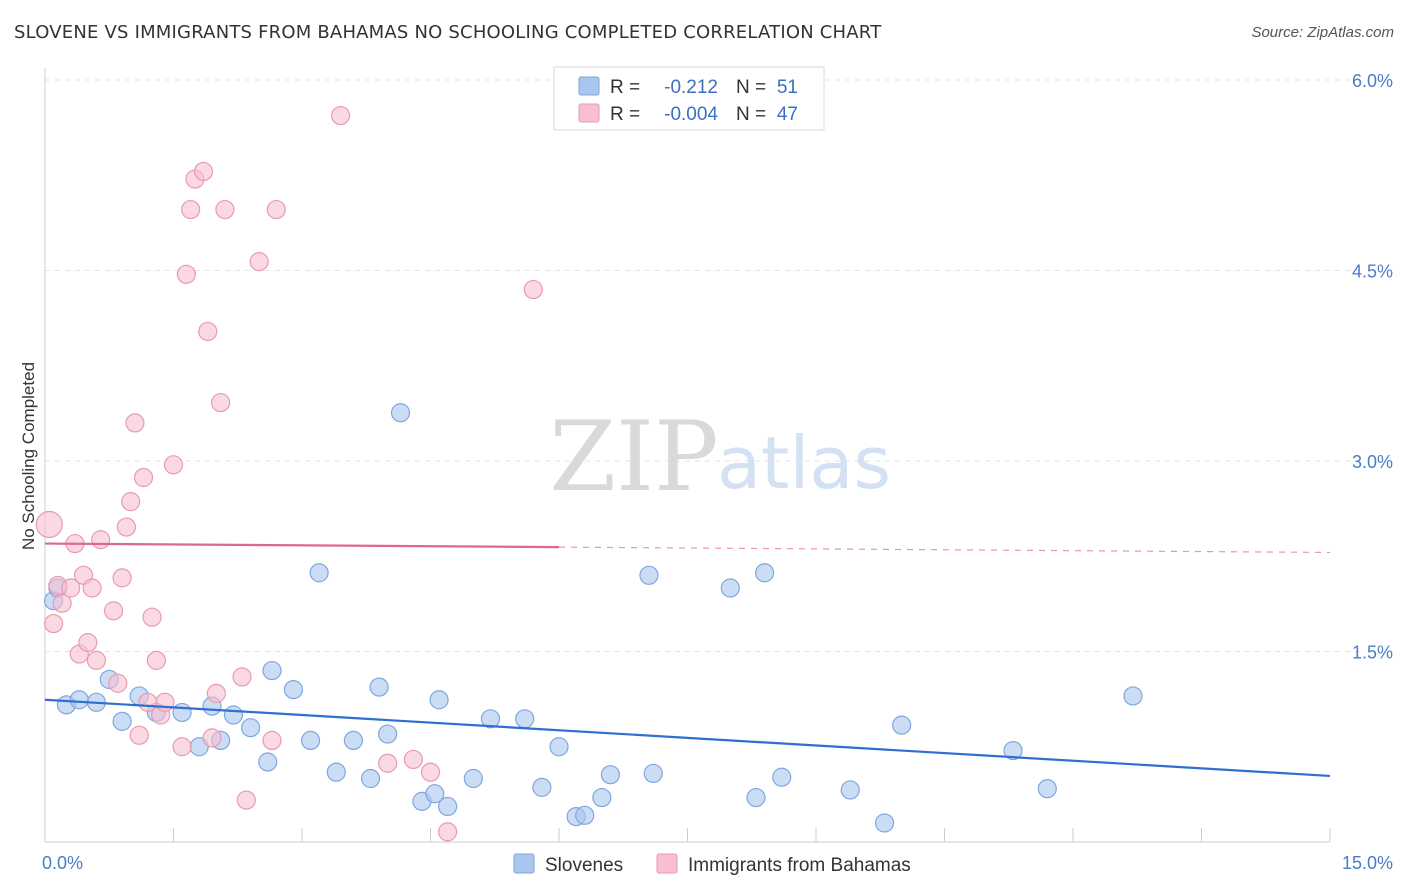  Describe the element at coordinates (589, 86) in the screenshot. I see `stats-swatch-slovenes` at that location.